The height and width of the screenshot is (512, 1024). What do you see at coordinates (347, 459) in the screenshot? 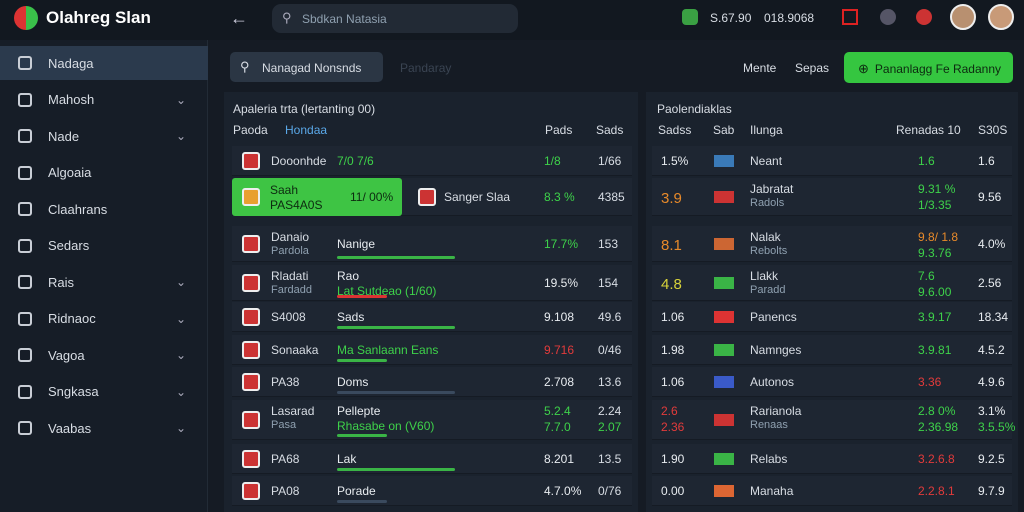
I see `detail: Lak` at bounding box center [347, 459].